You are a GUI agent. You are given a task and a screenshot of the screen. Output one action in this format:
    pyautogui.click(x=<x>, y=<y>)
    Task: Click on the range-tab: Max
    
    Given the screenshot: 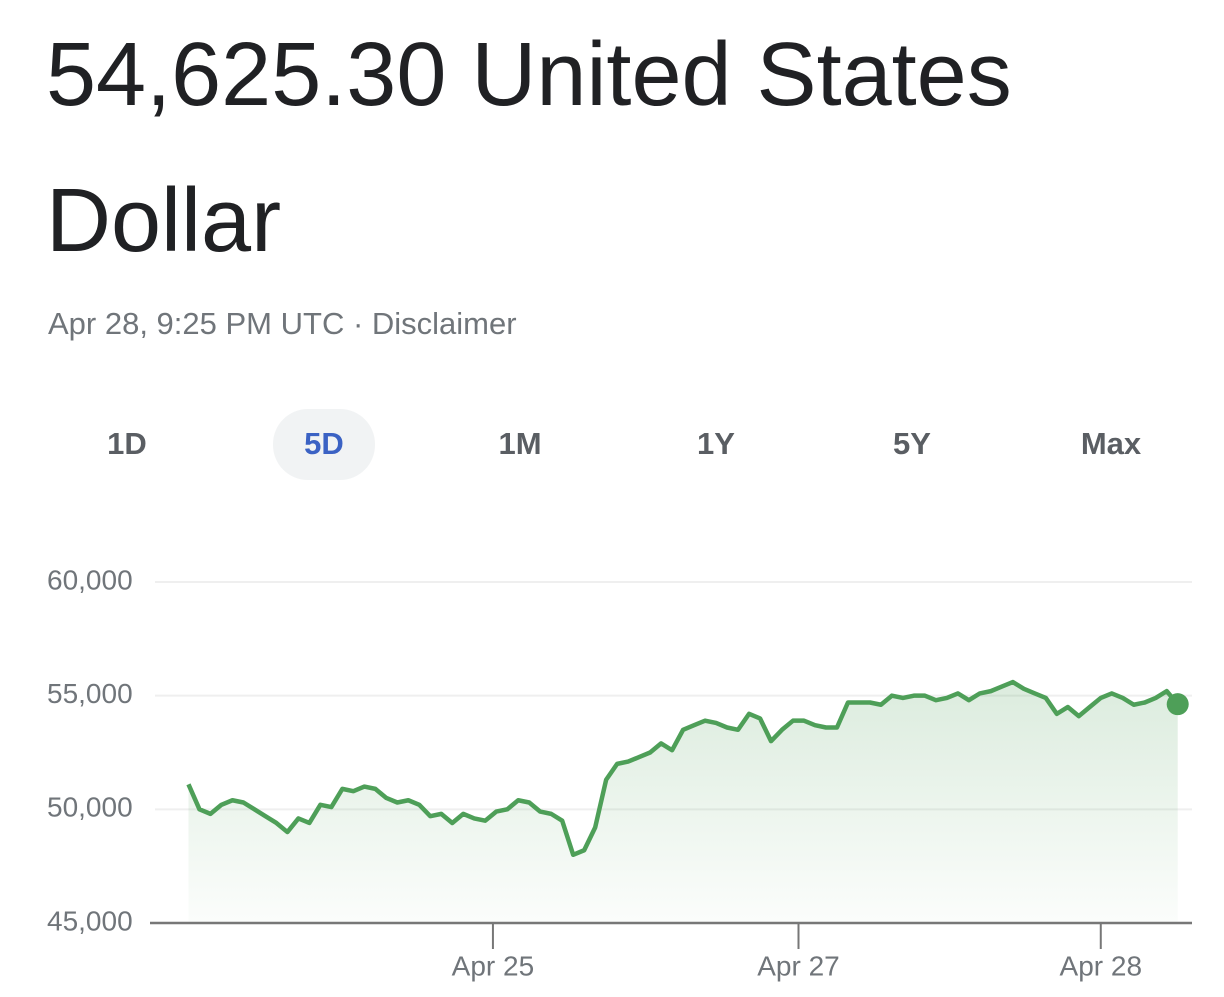 What is the action you would take?
    pyautogui.click(x=1111, y=443)
    